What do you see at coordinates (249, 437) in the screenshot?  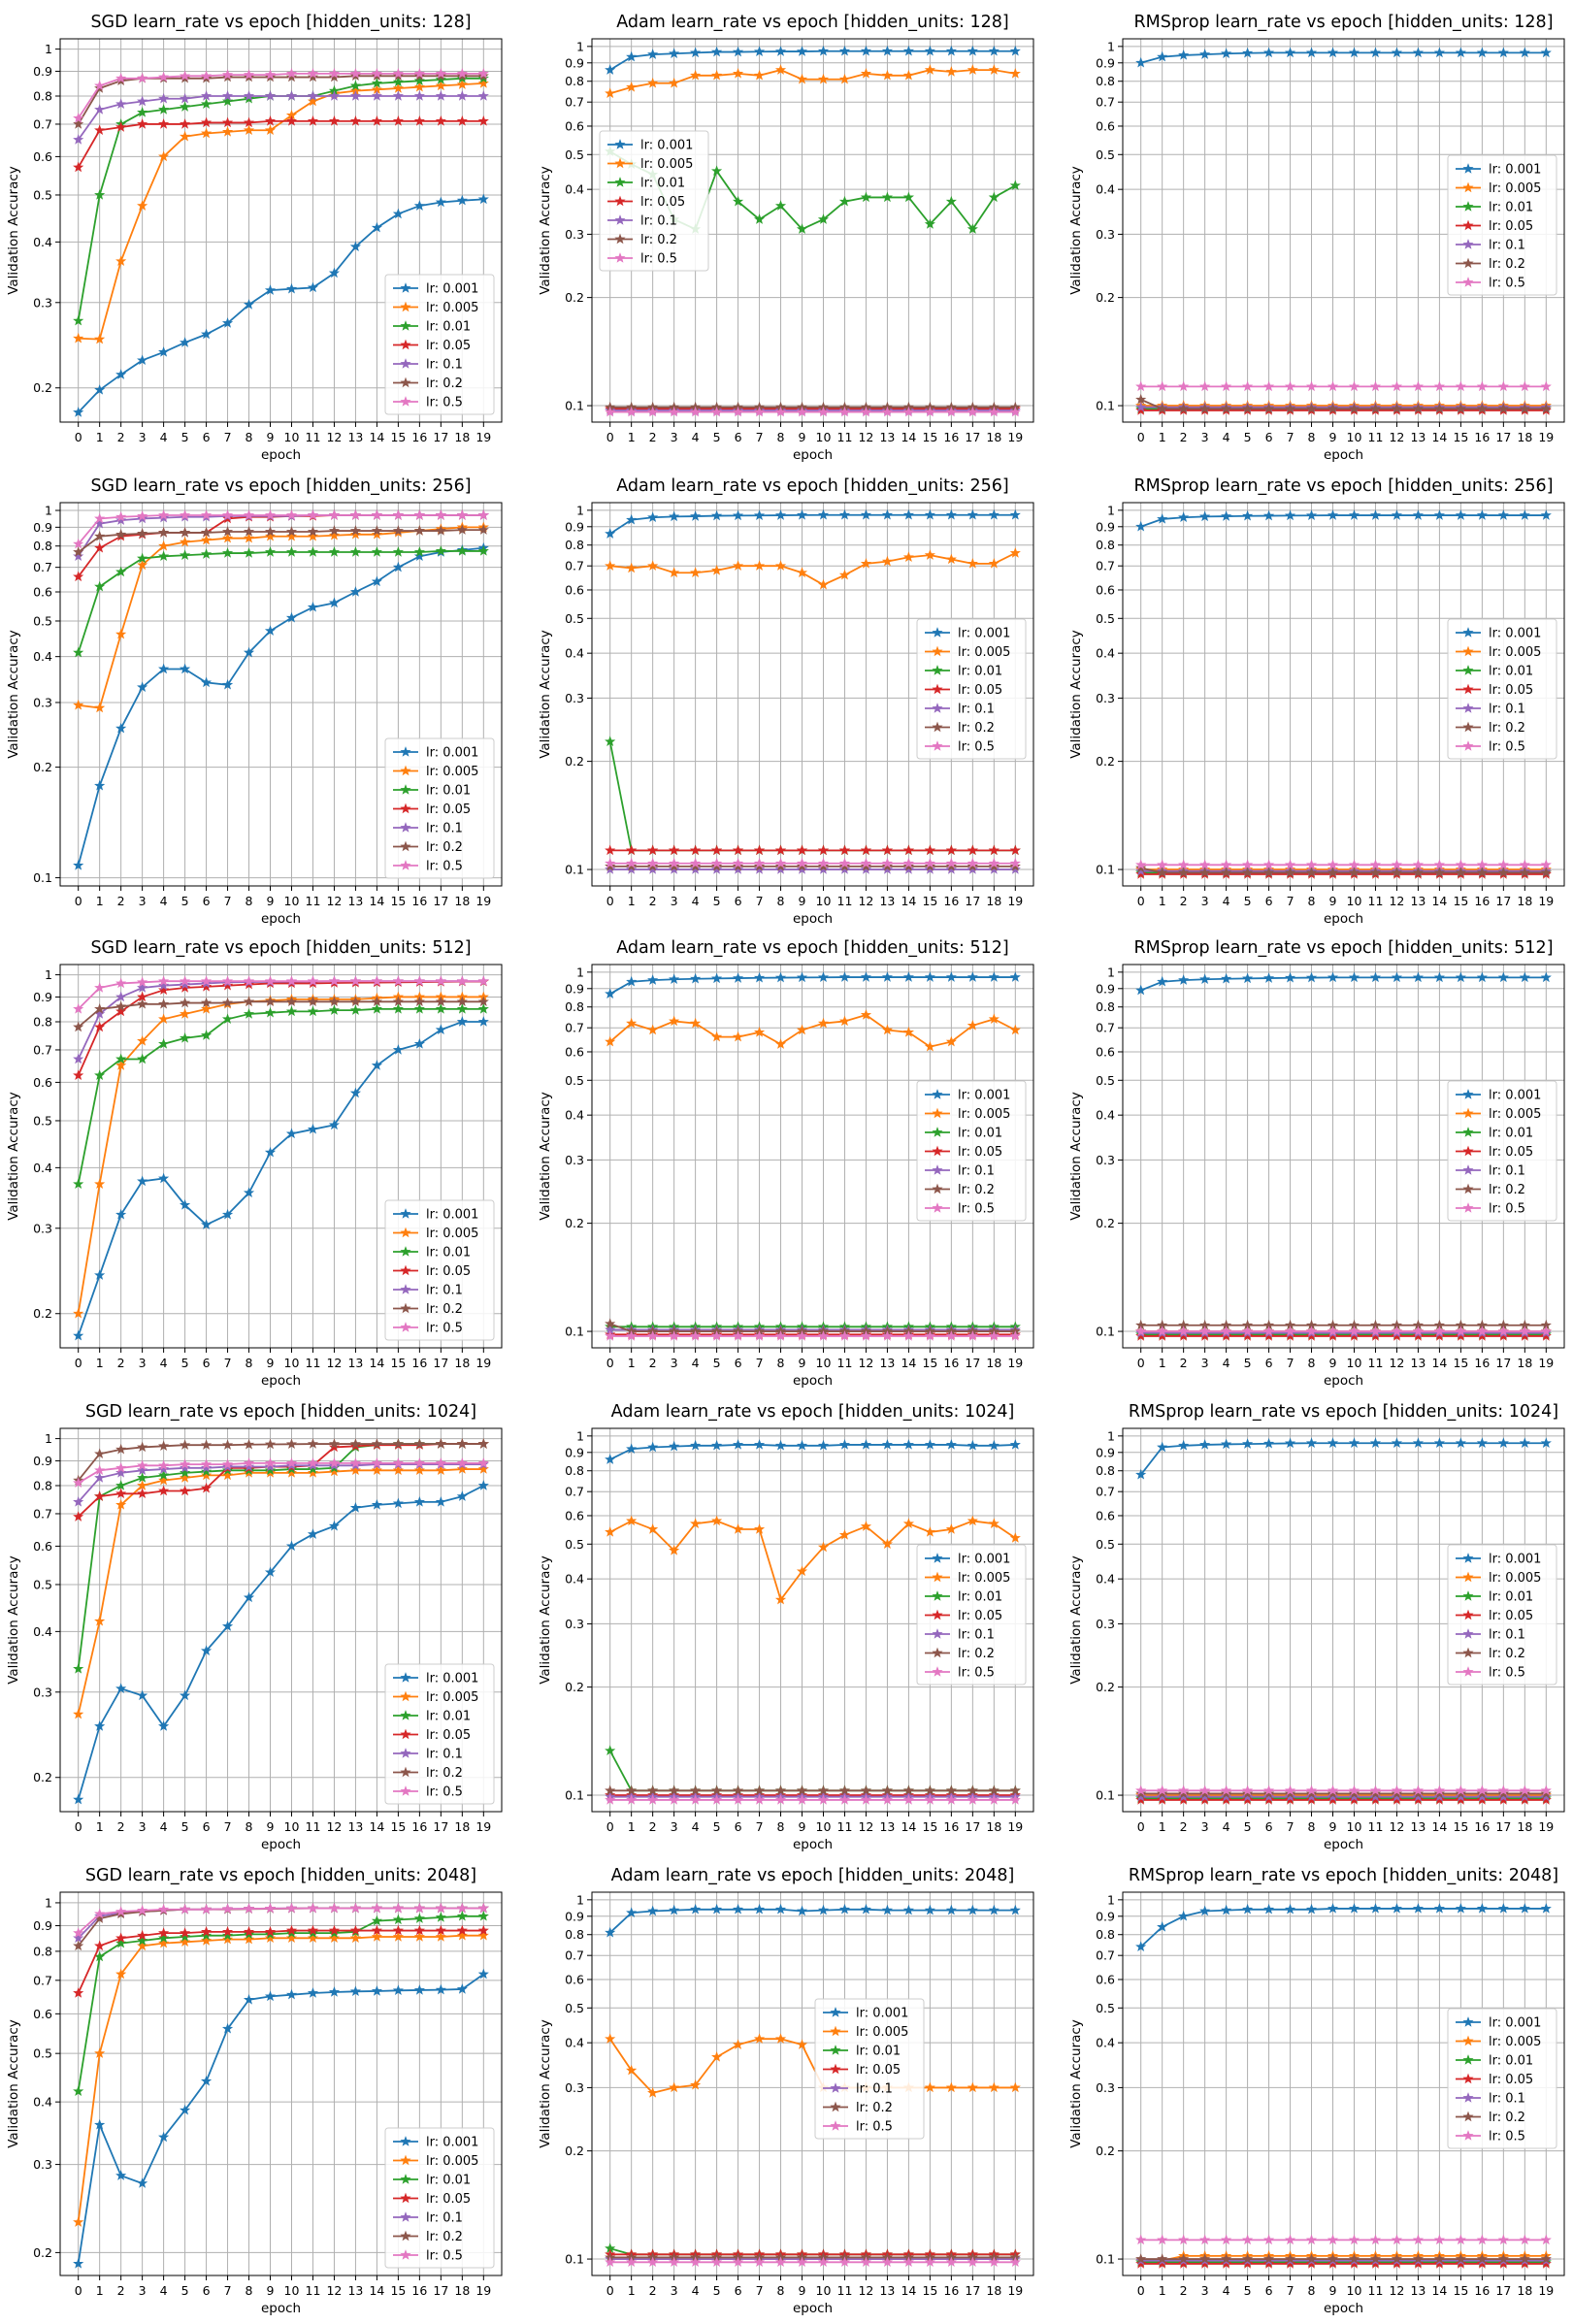 I see `x-tick-label: 8` at bounding box center [249, 437].